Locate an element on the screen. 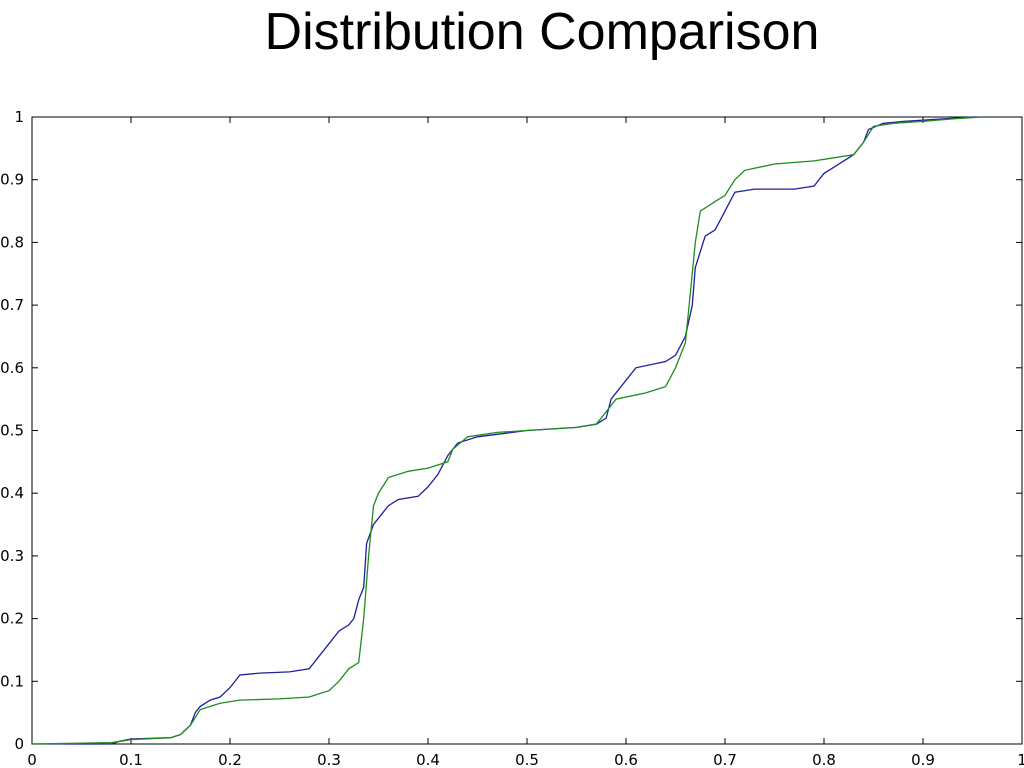 The height and width of the screenshot is (768, 1024). x-tick-label: 0.6 is located at coordinates (626, 759).